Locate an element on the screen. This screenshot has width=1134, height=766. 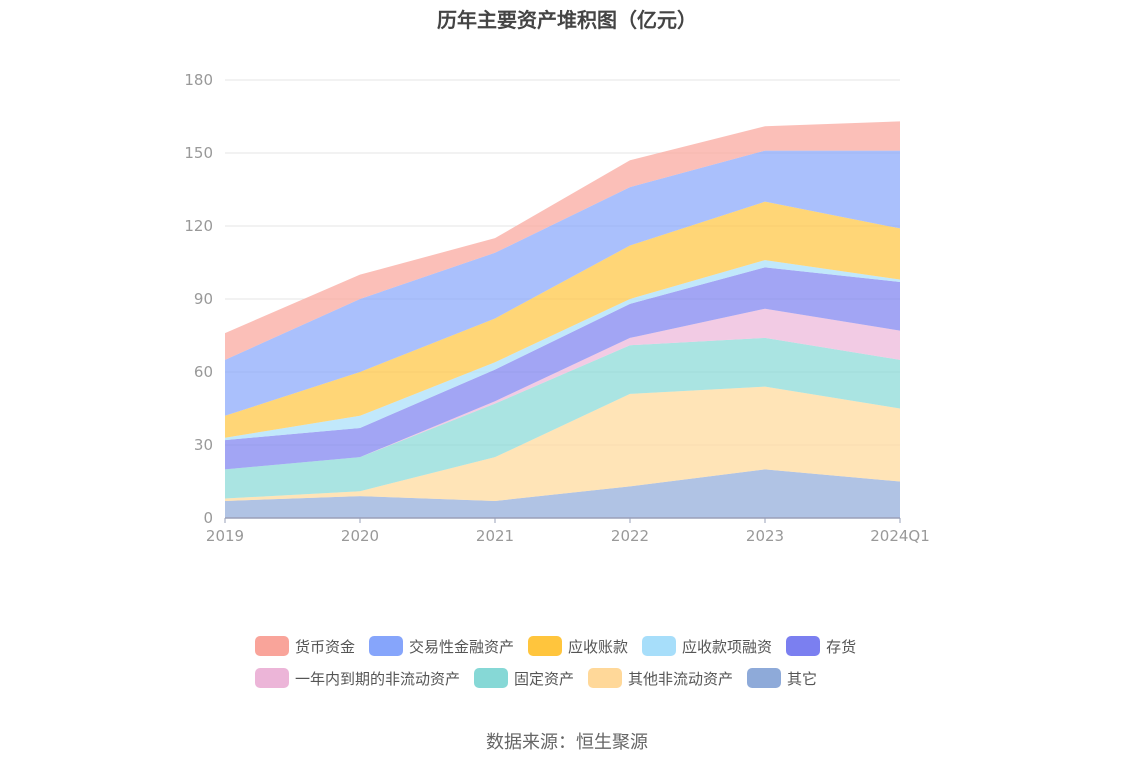
x-tick-label: 2023 is located at coordinates (765, 536).